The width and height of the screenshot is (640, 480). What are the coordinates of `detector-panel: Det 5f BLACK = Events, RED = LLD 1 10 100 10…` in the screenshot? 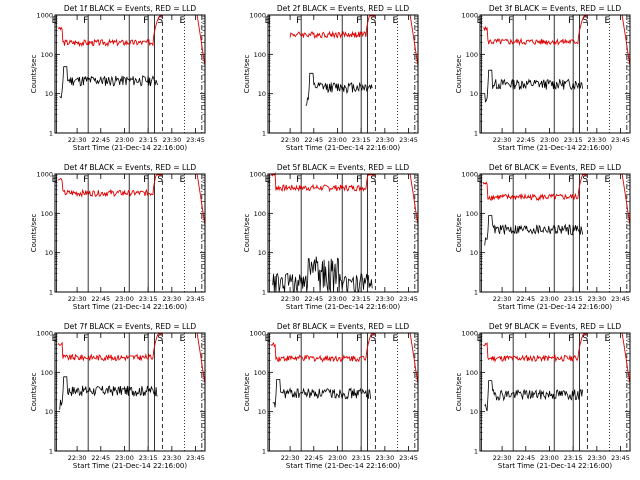 It's located at (331, 237).